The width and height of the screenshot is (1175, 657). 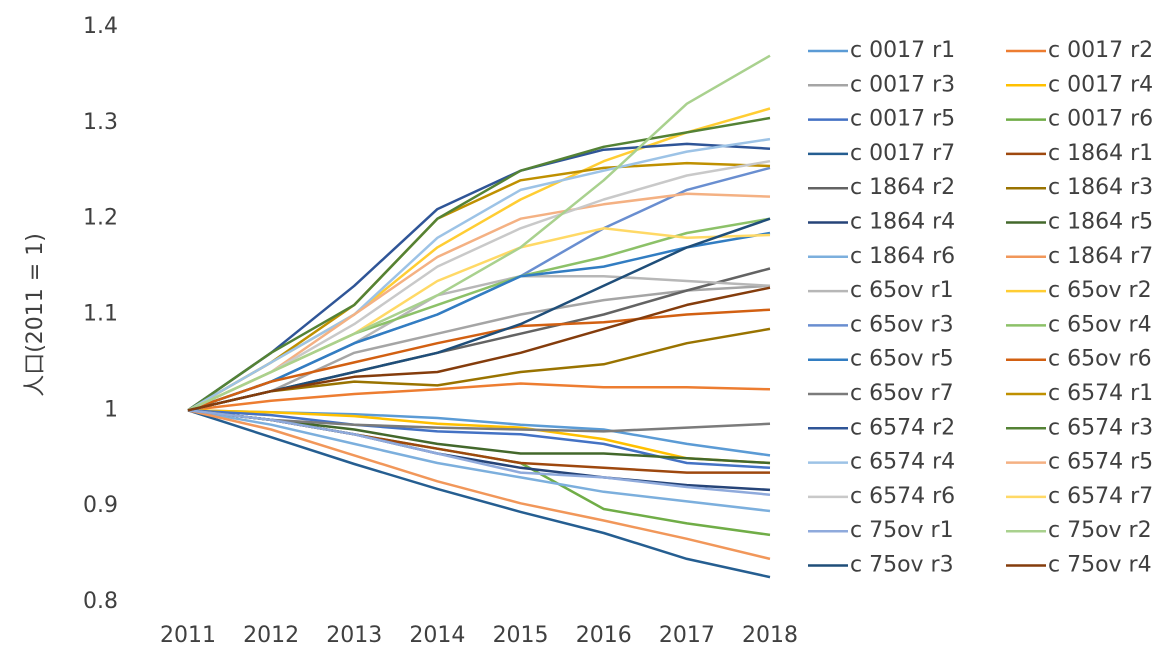 I want to click on legend-label: c 6574 r3, so click(x=1100, y=427).